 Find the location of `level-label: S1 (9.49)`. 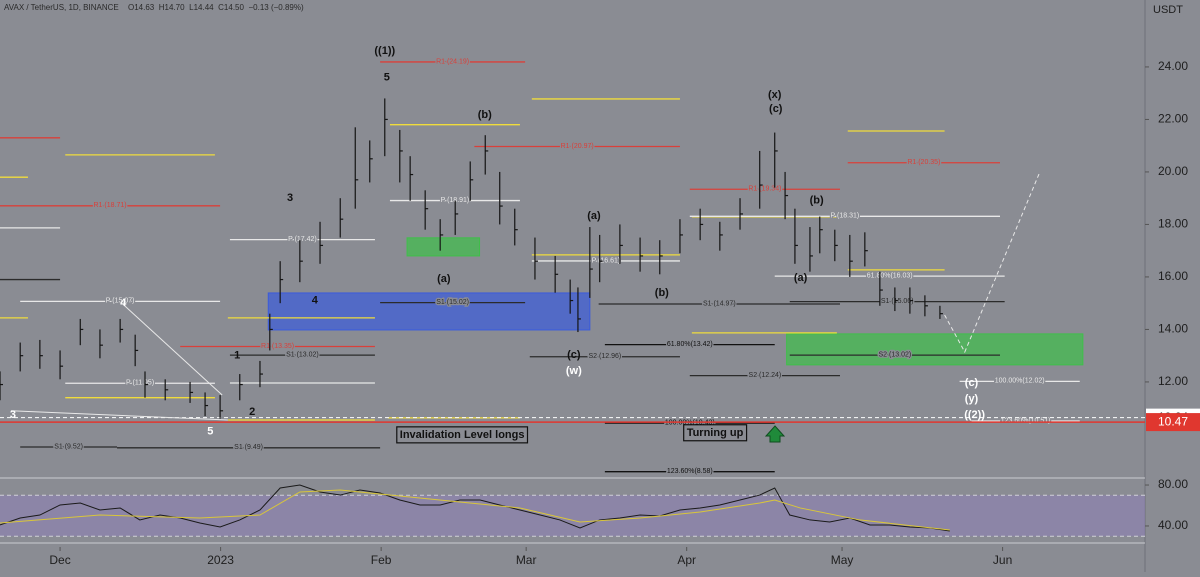

level-label: S1 (9.49) is located at coordinates (248, 447).